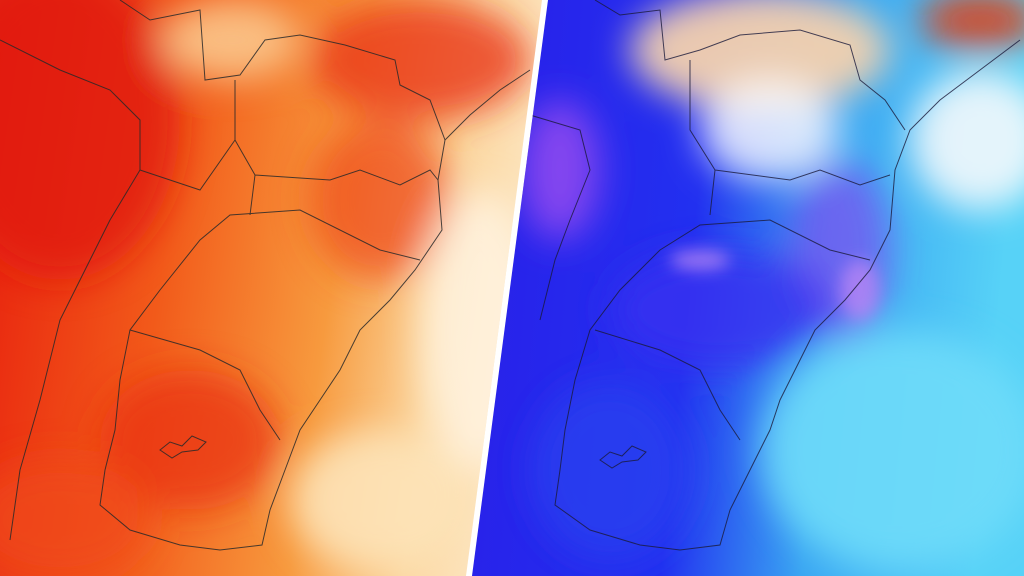 This screenshot has height=576, width=1024. What do you see at coordinates (507, 288) in the screenshot?
I see `divider` at bounding box center [507, 288].